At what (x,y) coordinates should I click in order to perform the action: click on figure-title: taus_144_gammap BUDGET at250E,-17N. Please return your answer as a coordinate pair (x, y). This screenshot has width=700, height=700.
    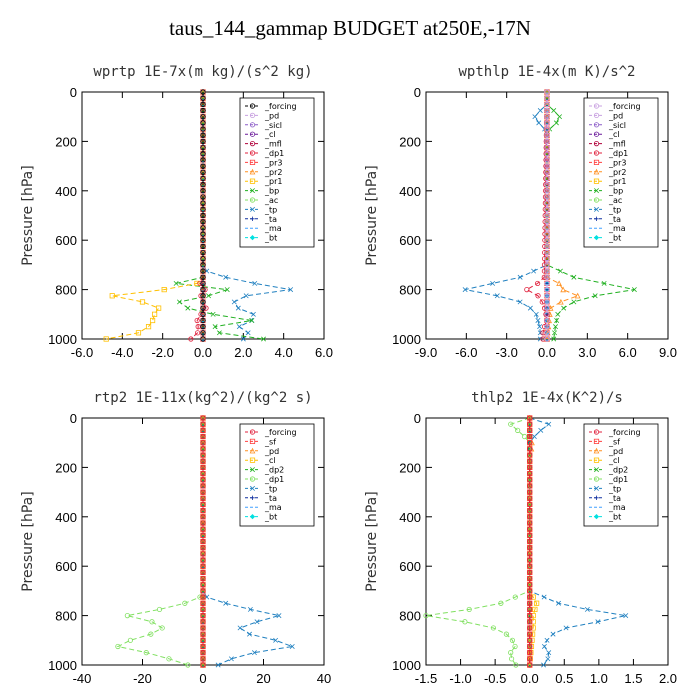
    Looking at the image, I should click on (350, 28).